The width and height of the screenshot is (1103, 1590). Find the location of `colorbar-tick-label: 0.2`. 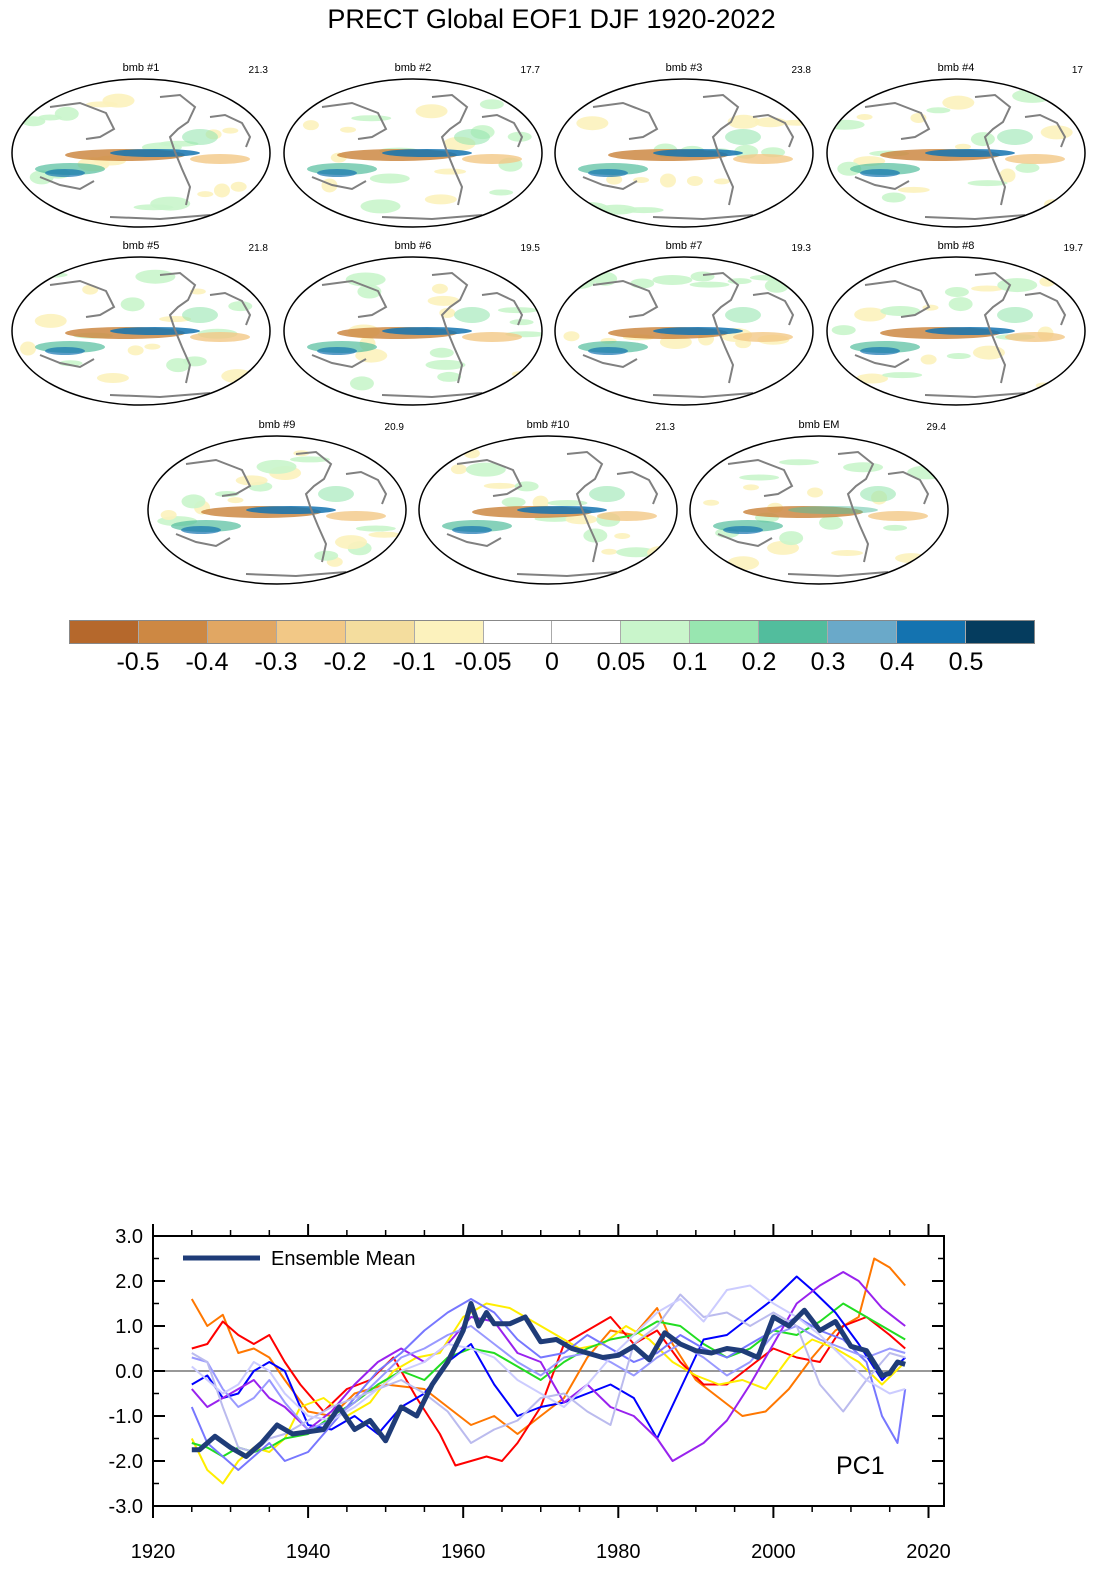

colorbar-tick-label: 0.2 is located at coordinates (759, 662).